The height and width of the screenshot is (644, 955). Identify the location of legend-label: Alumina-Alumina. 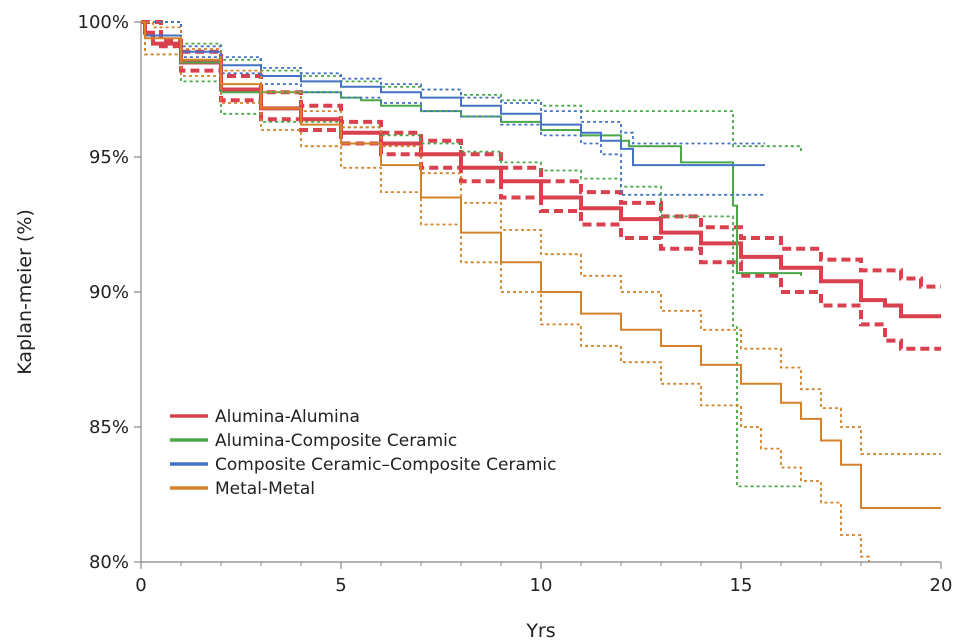
(287, 417).